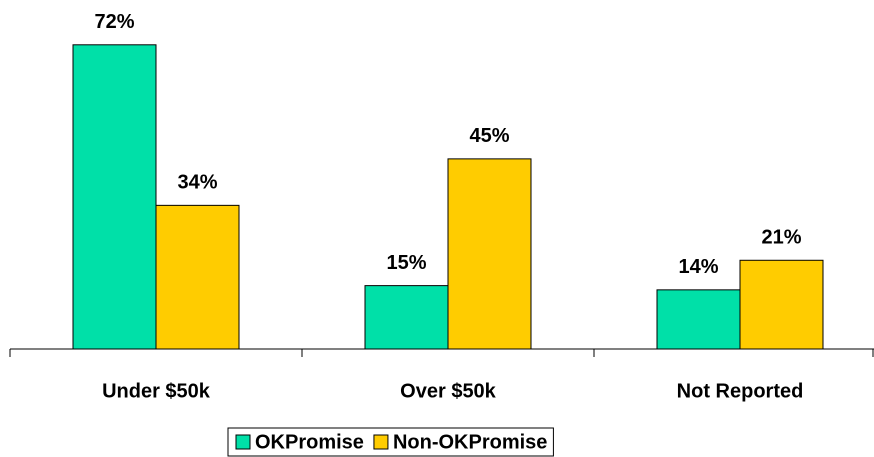 The height and width of the screenshot is (457, 874). Describe the element at coordinates (156, 391) in the screenshot. I see `x-tick-label: Under $50k` at that location.